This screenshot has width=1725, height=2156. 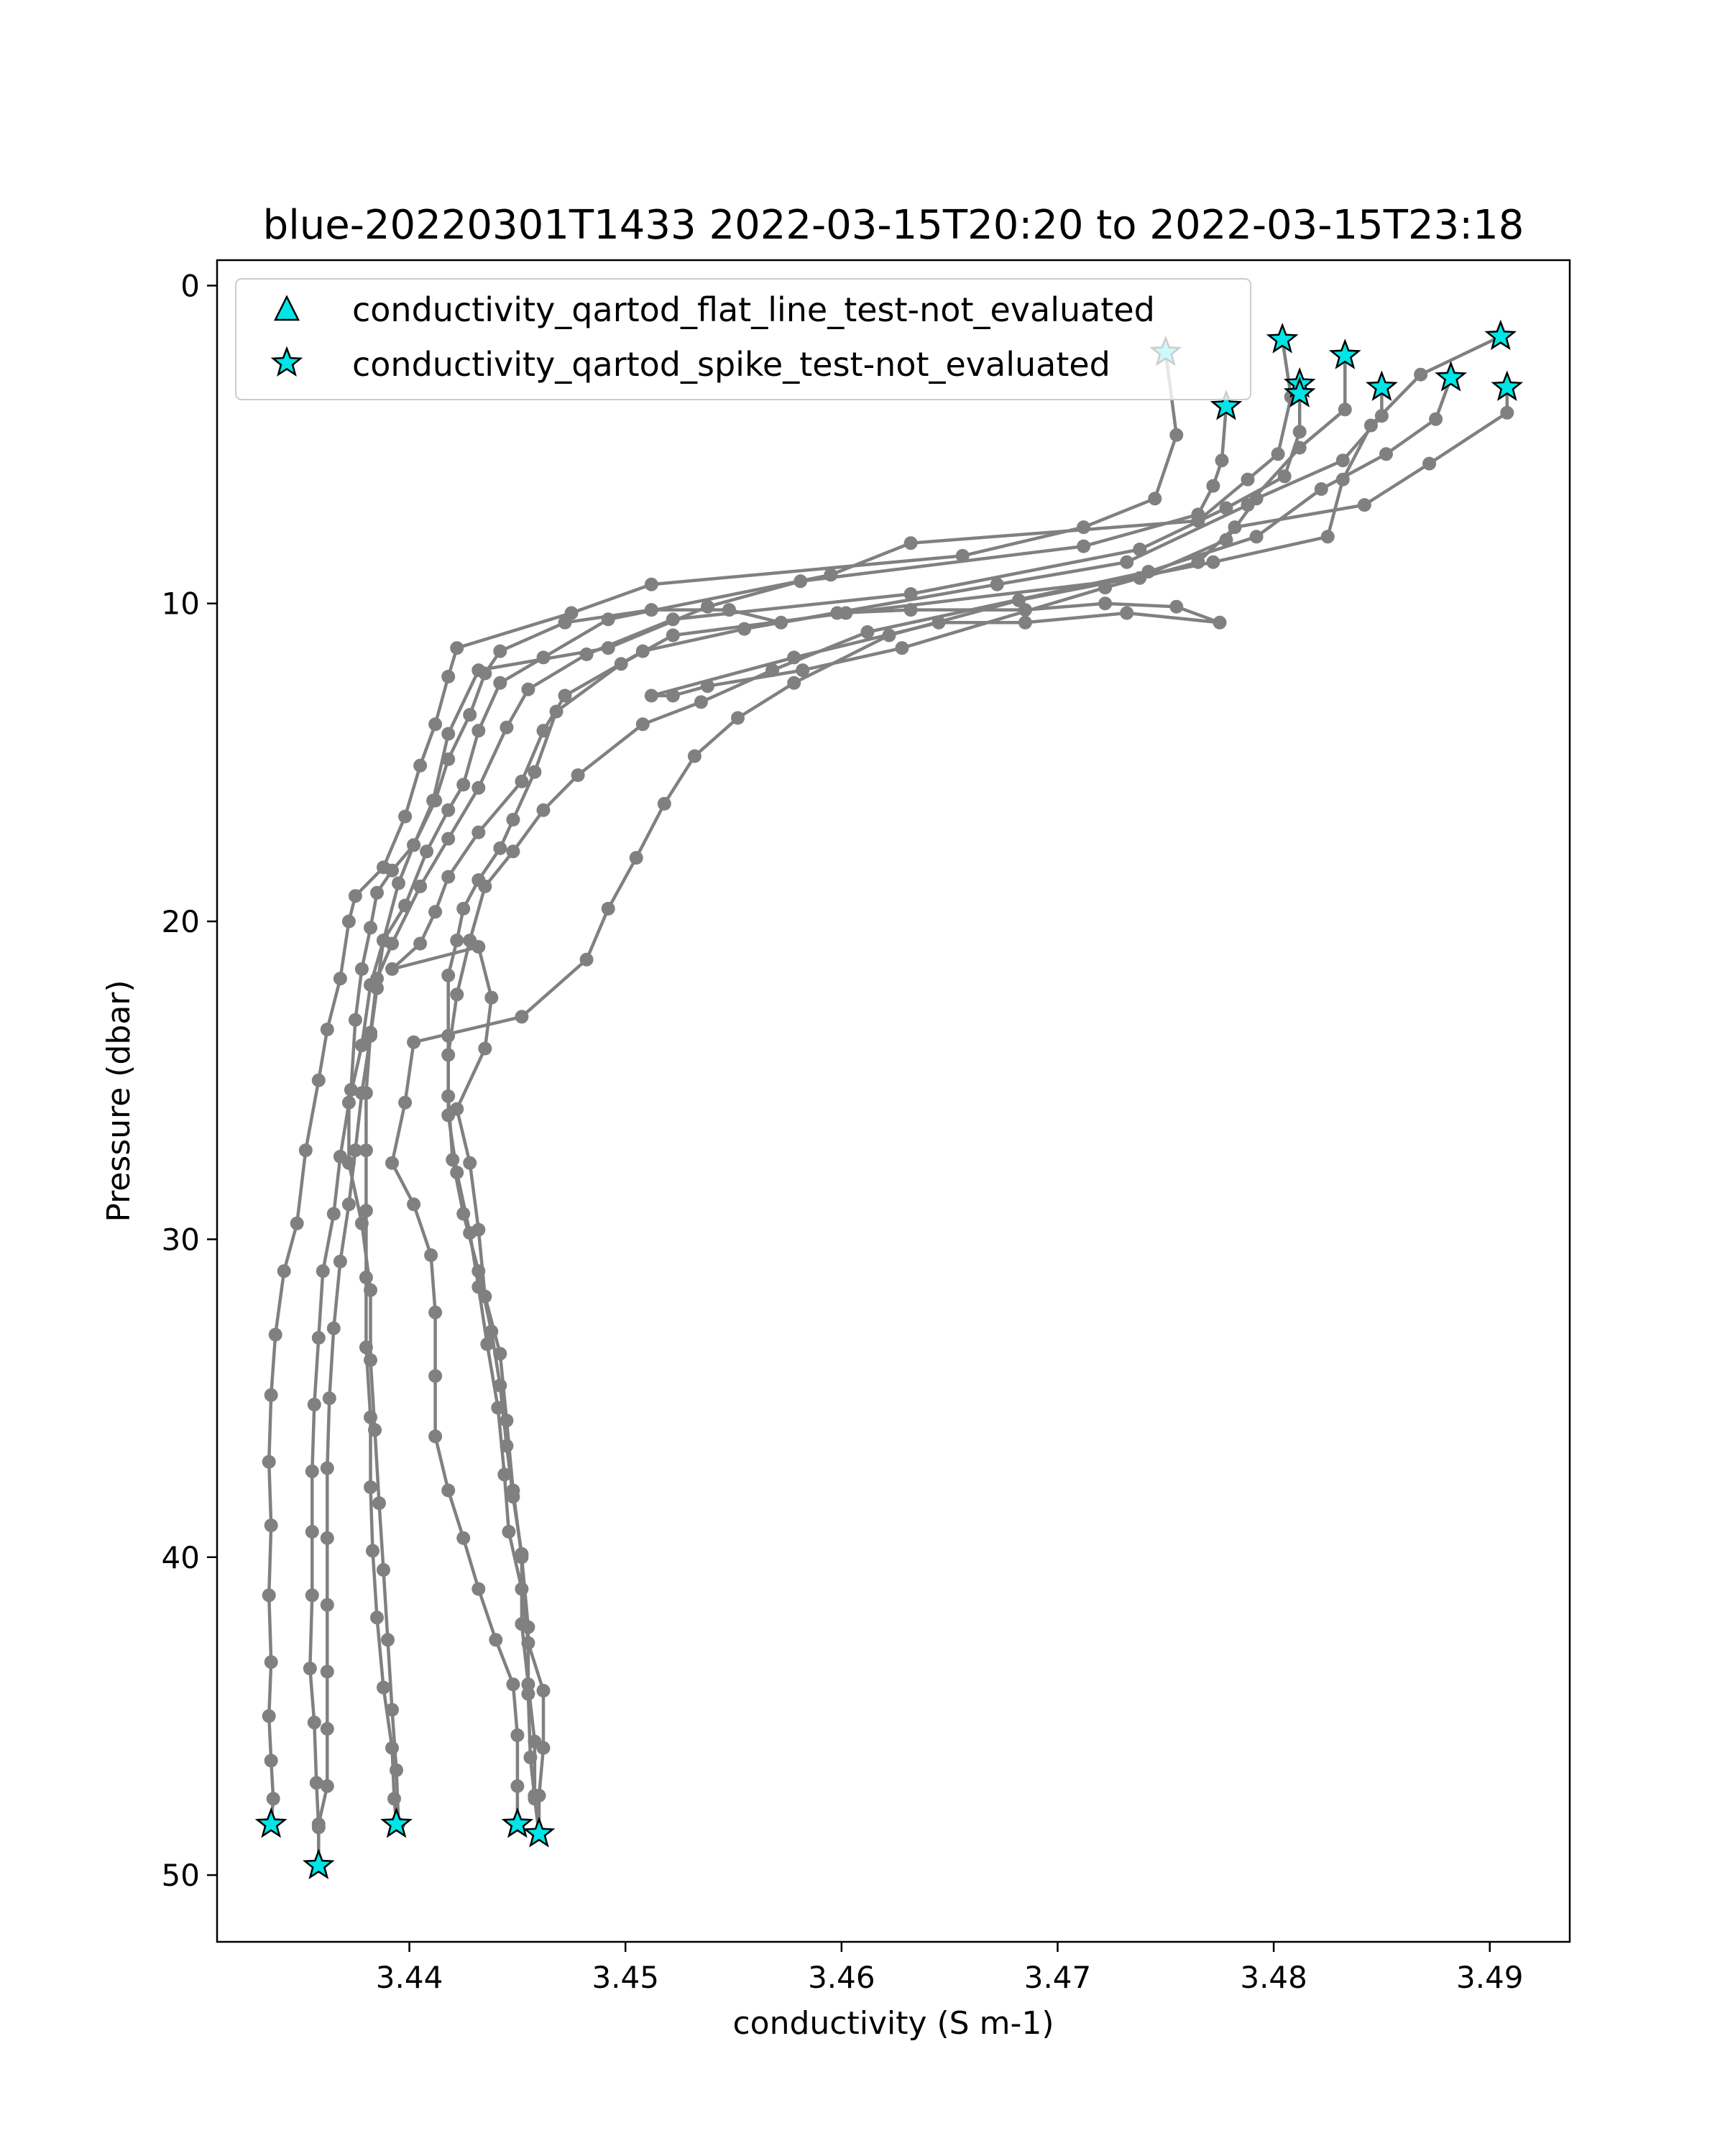 What do you see at coordinates (119, 1101) in the screenshot?
I see `y-axis-label: Pressure (dbar)` at bounding box center [119, 1101].